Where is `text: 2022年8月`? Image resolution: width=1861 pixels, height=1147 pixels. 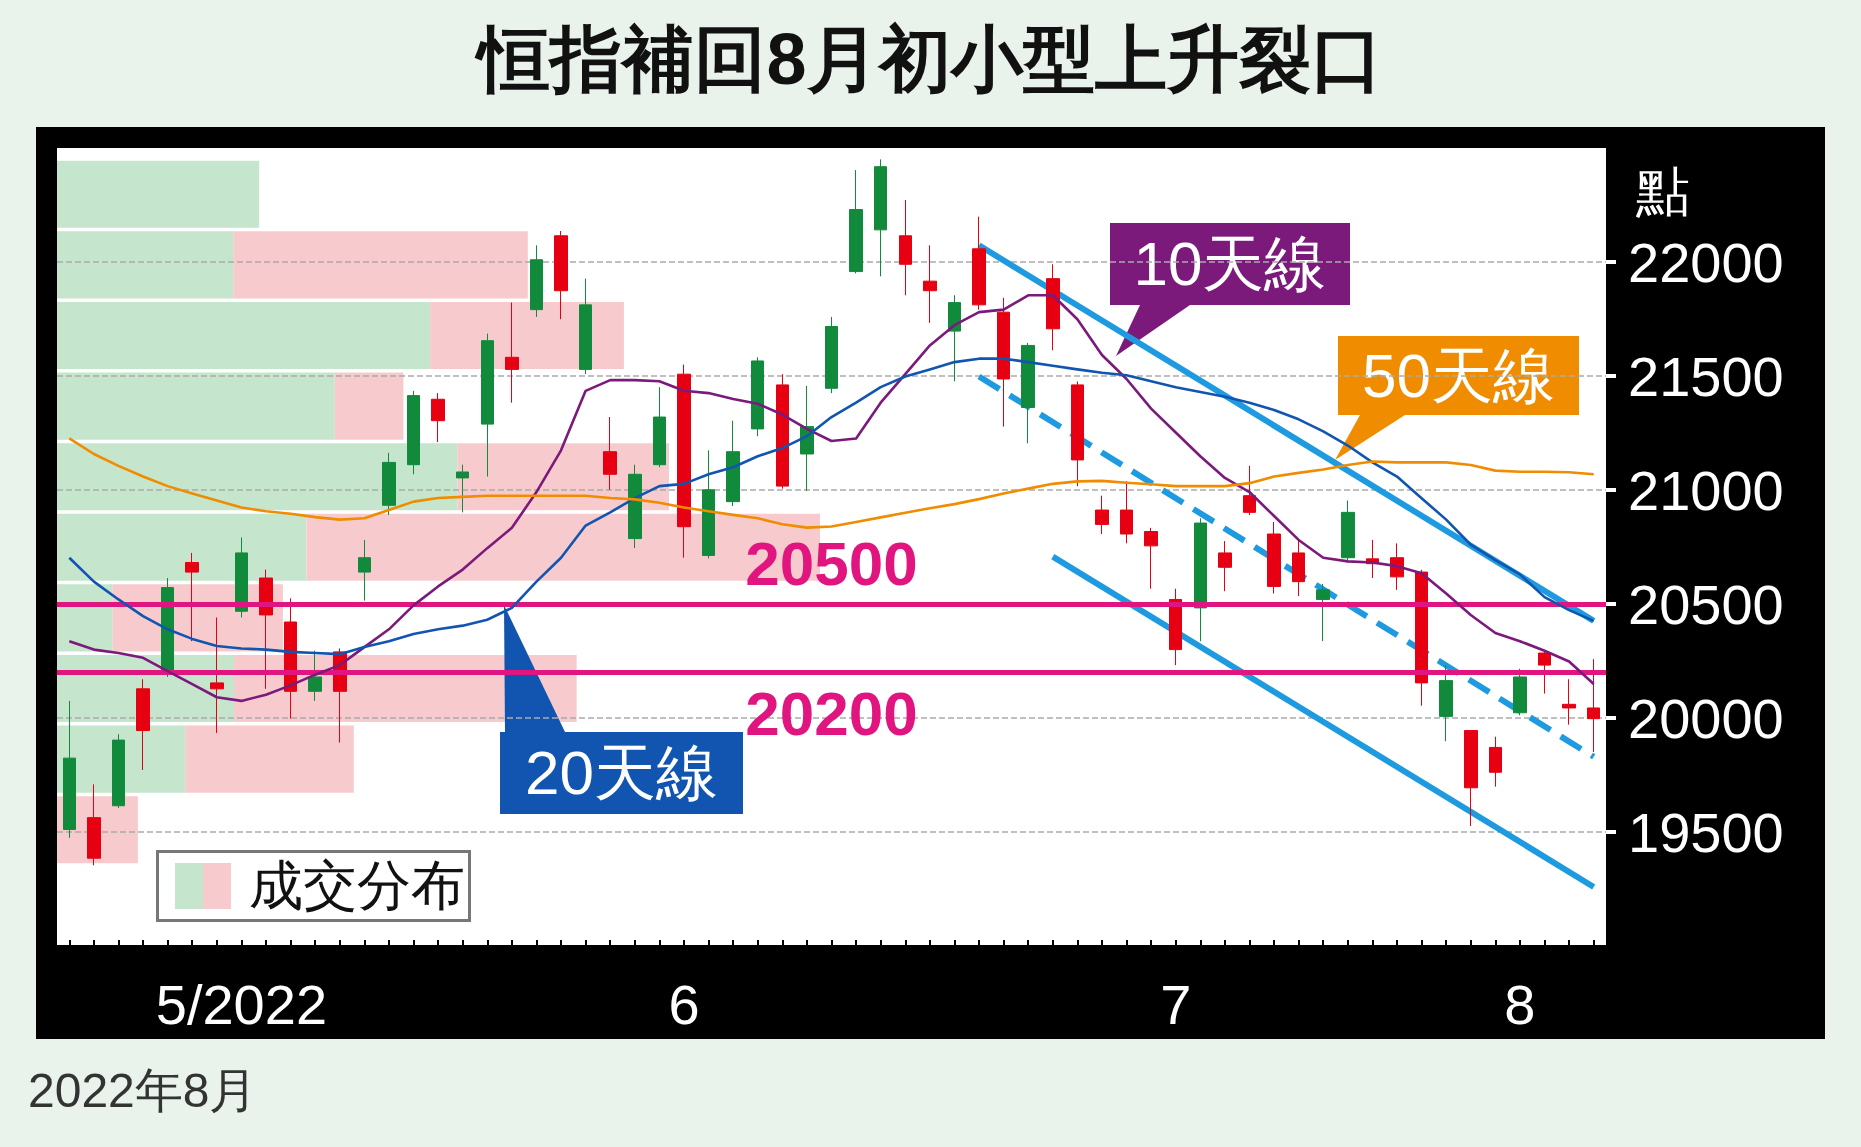
text: 2022年8月 is located at coordinates (143, 1090).